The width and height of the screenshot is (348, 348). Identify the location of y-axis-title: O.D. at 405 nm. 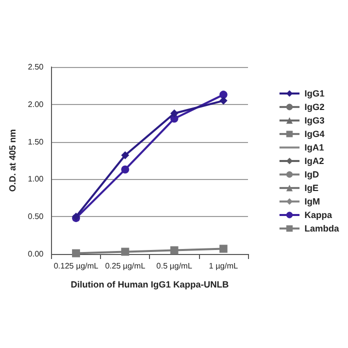
(13, 160).